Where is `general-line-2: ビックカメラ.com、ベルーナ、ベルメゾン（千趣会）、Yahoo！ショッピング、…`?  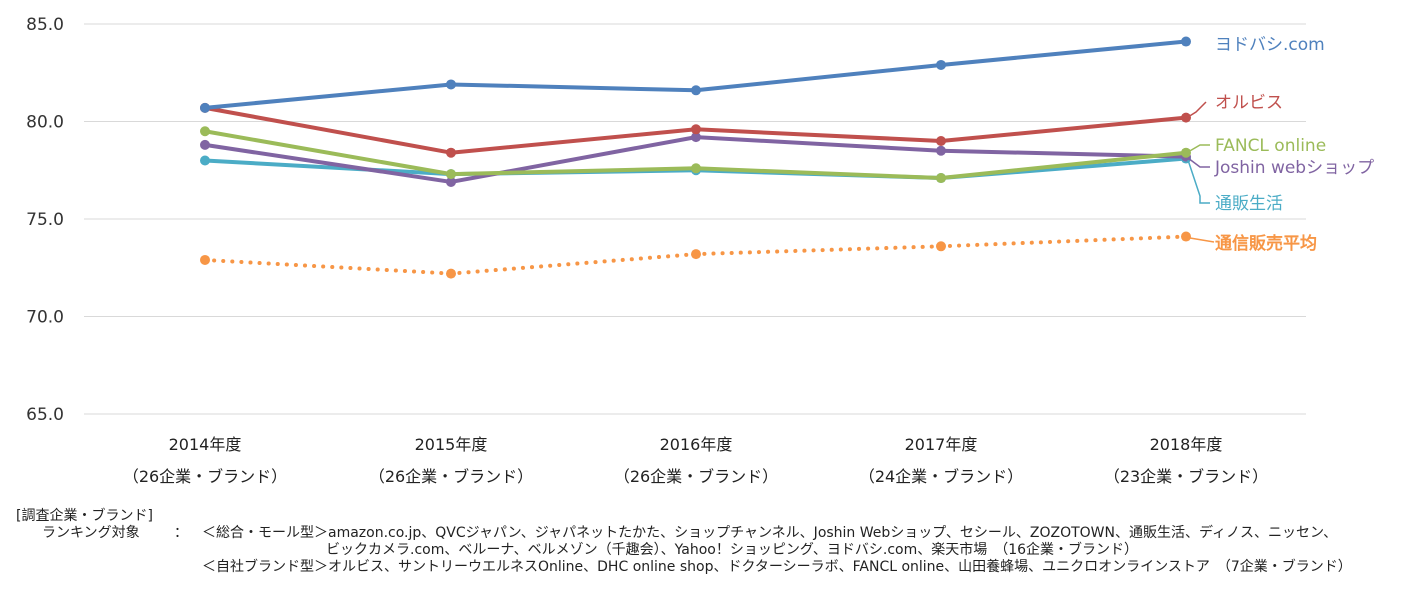
general-line-2: ビックカメラ.com、ベルーナ、ベルメゾン（千趣会）、Yahoo！ショッピング、… is located at coordinates (732, 550).